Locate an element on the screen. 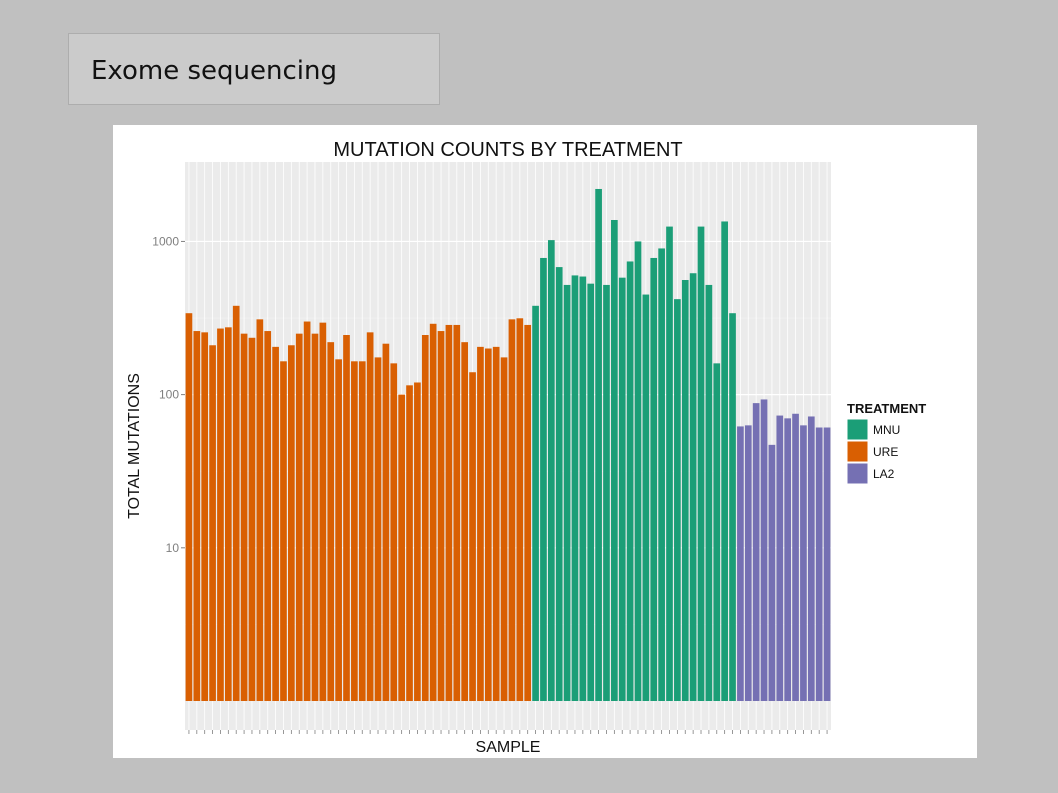  y-axis: 10 100 1000 is located at coordinates (168, 394).